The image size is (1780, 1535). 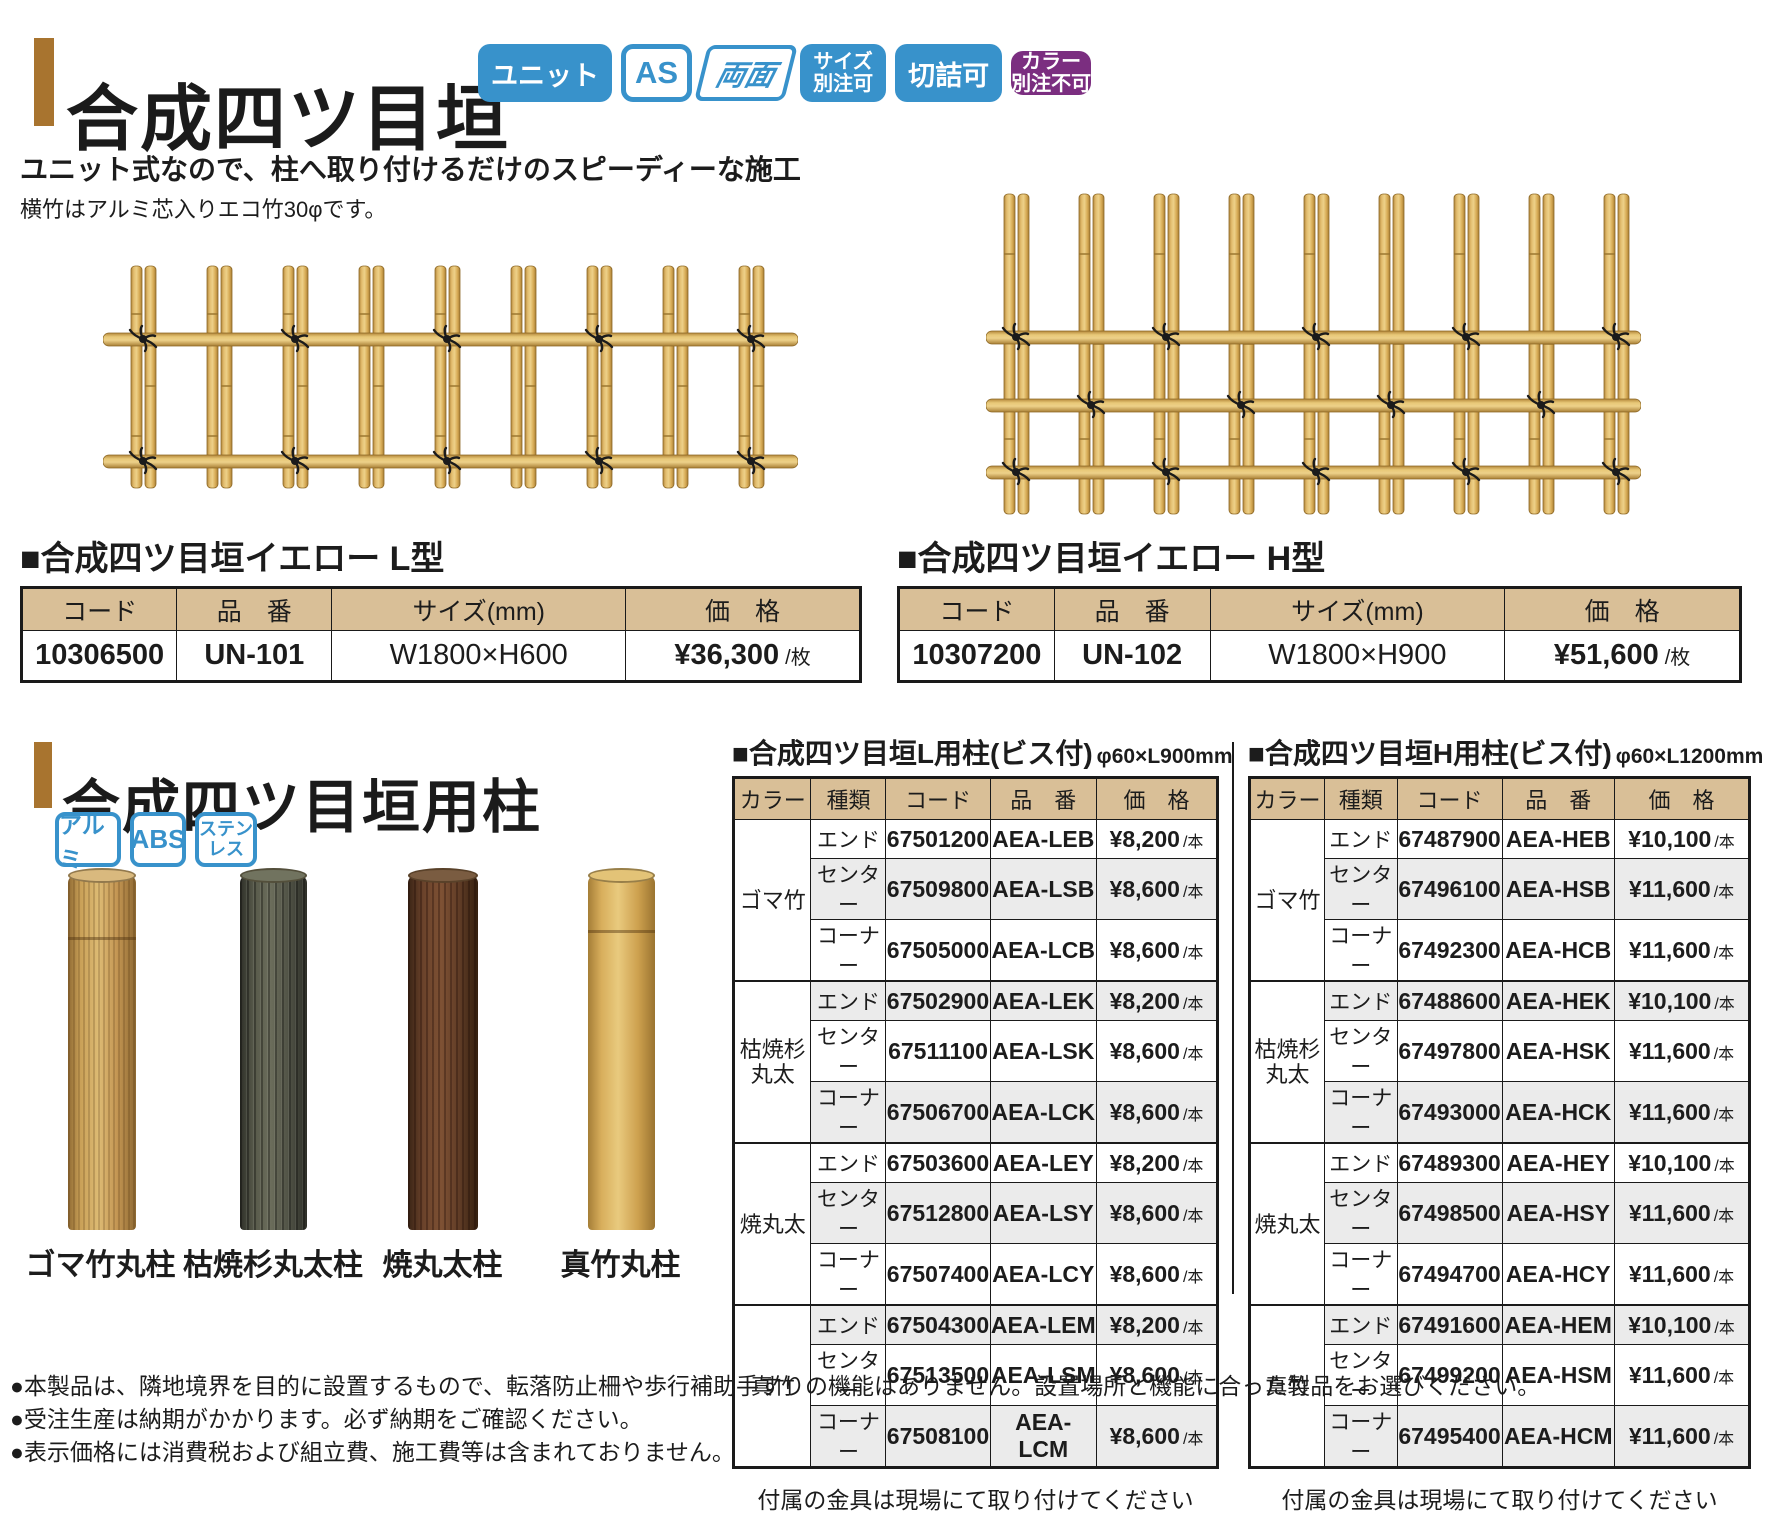 I want to click on page-title: 合成四ツ目垣, so click(x=288, y=120).